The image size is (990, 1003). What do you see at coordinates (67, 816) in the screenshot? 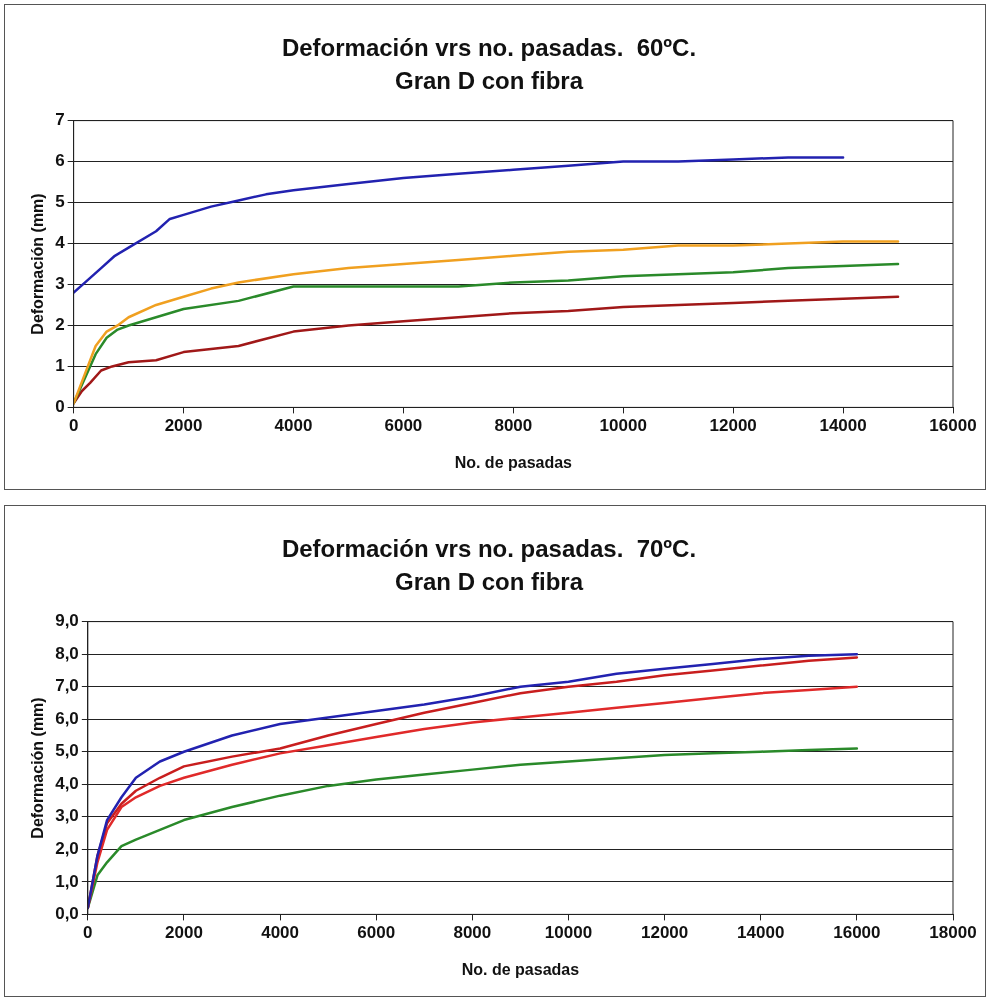
I see `y-tick-label: 3,0` at bounding box center [67, 816].